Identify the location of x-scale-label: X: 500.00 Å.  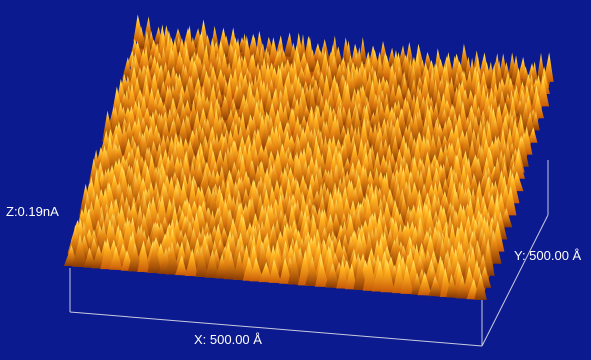
(228, 339).